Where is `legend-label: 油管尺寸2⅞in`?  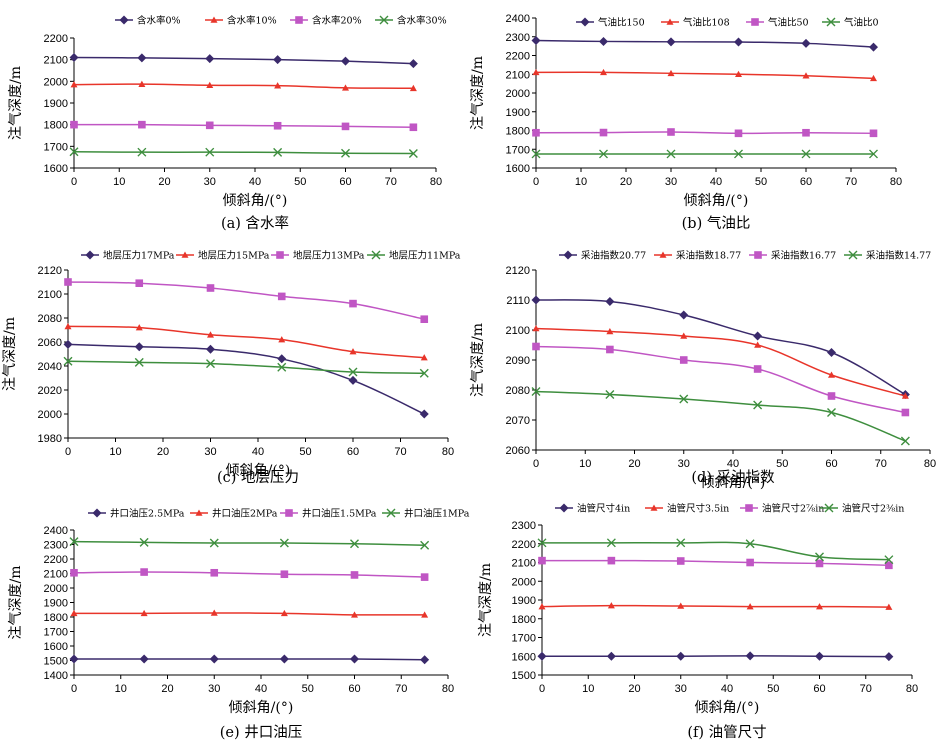 legend-label: 油管尺寸2⅞in is located at coordinates (793, 509).